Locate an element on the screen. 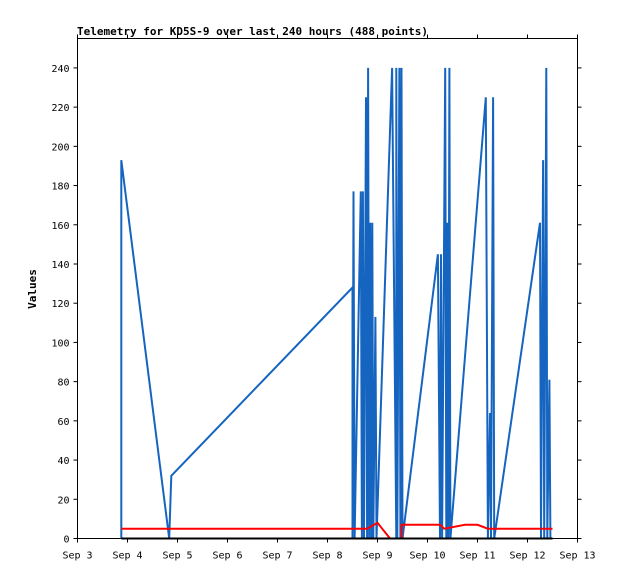 The width and height of the screenshot is (618, 584). y-tick-label: 20 is located at coordinates (63, 500).